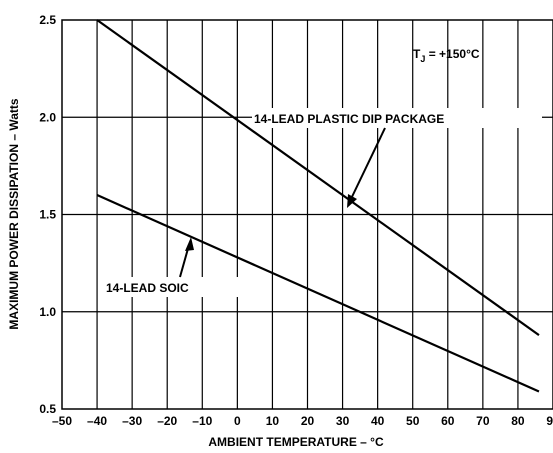  Describe the element at coordinates (47, 20) in the screenshot. I see `y-tick-label: 2.5` at that location.